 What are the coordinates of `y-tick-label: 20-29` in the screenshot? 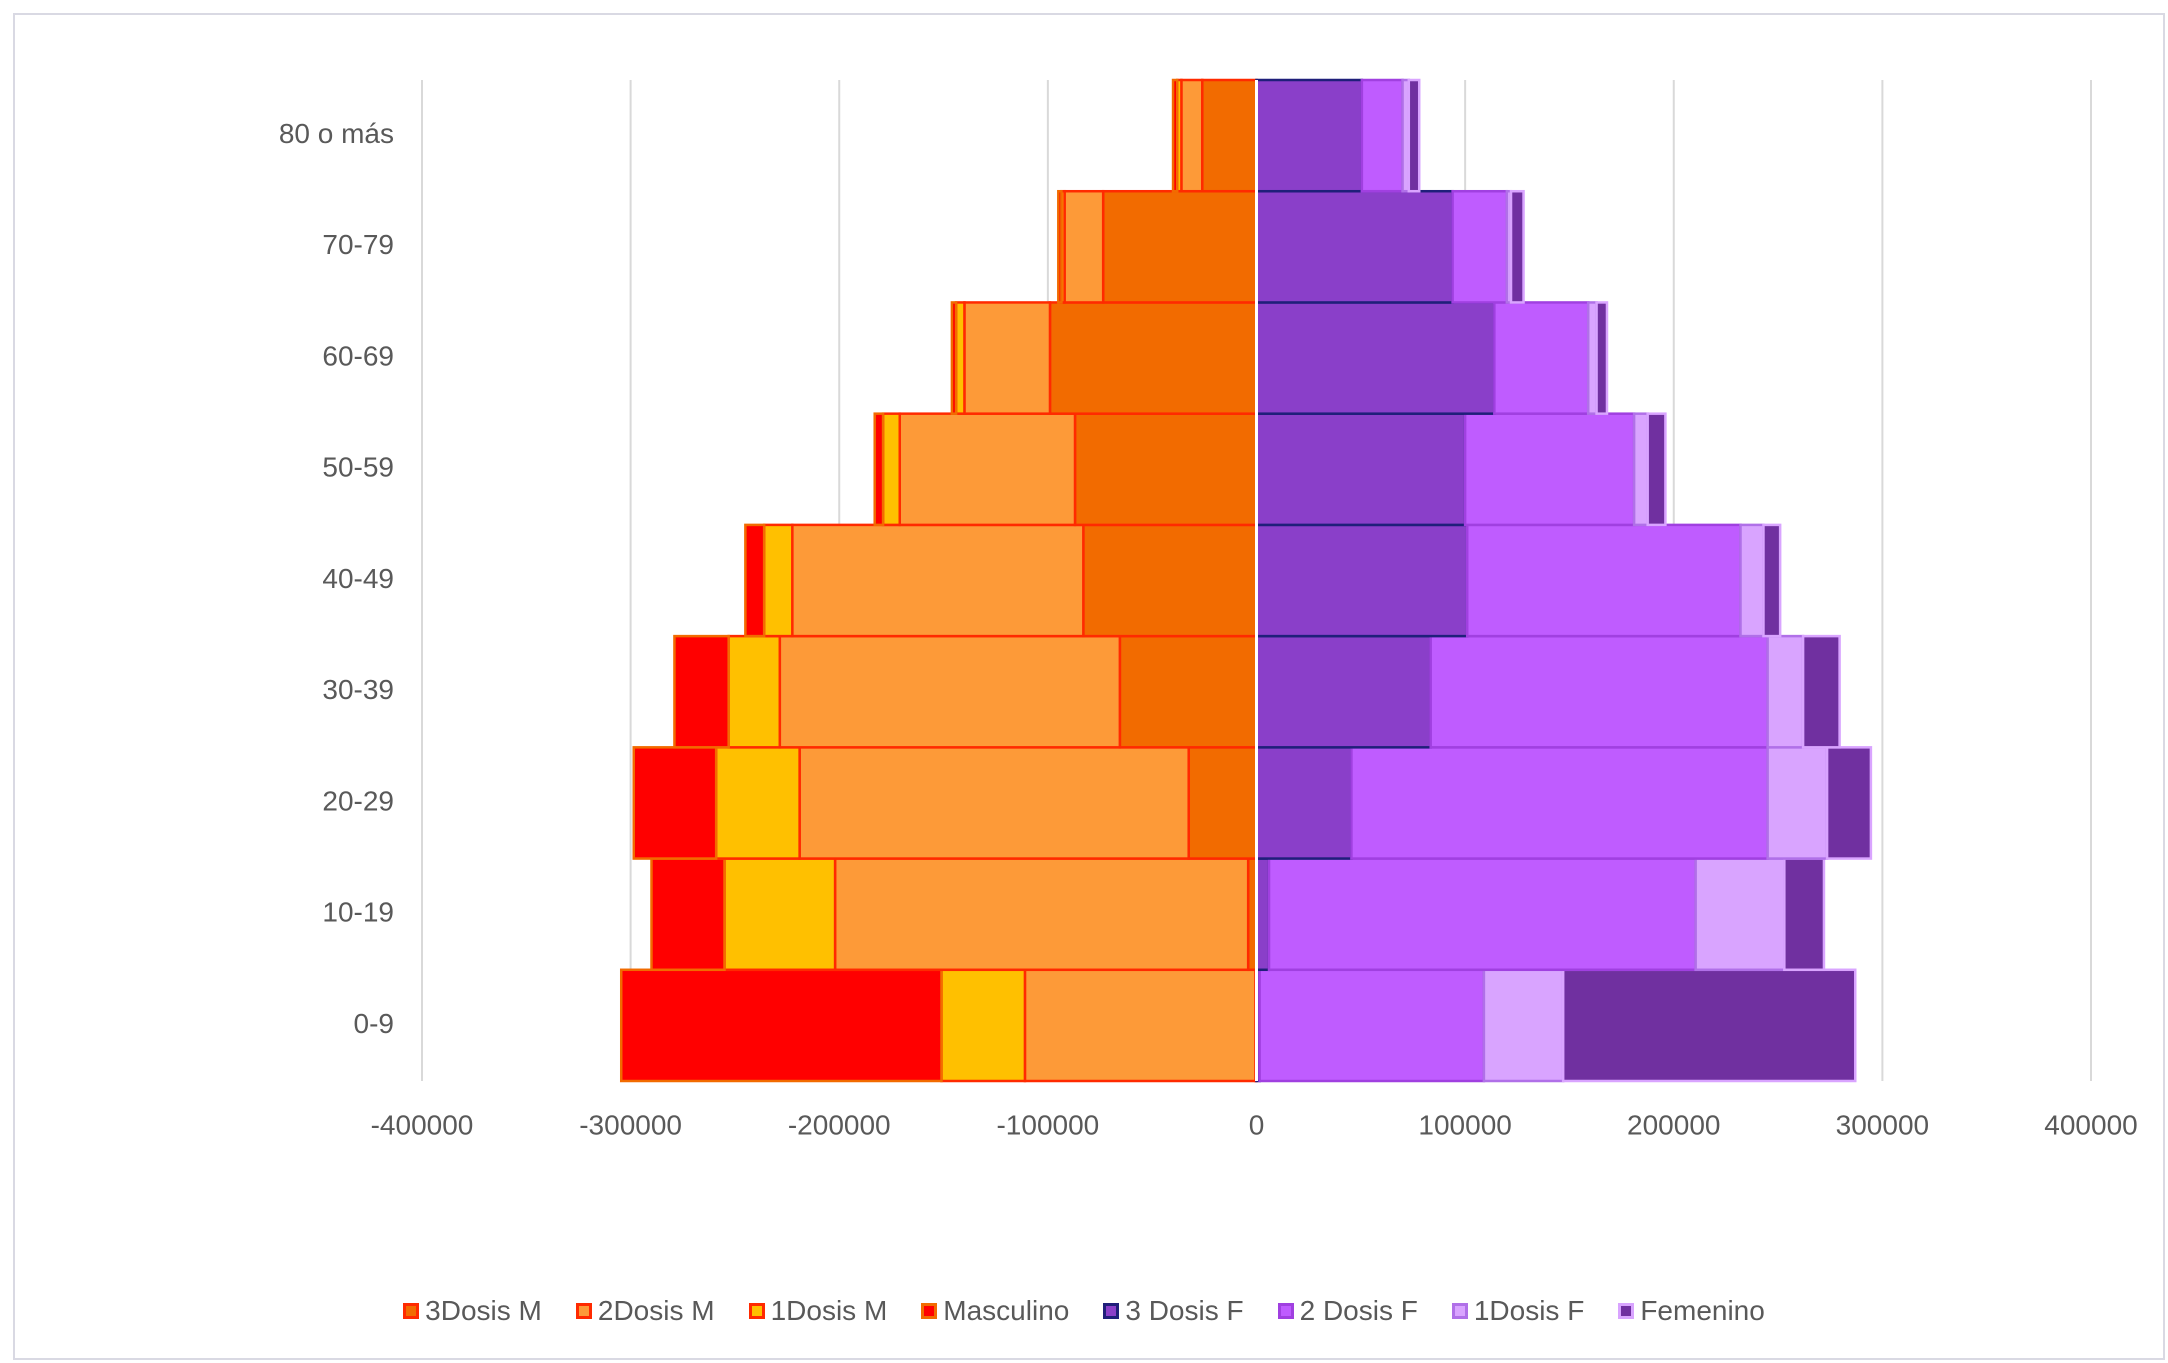 It's located at (358, 800).